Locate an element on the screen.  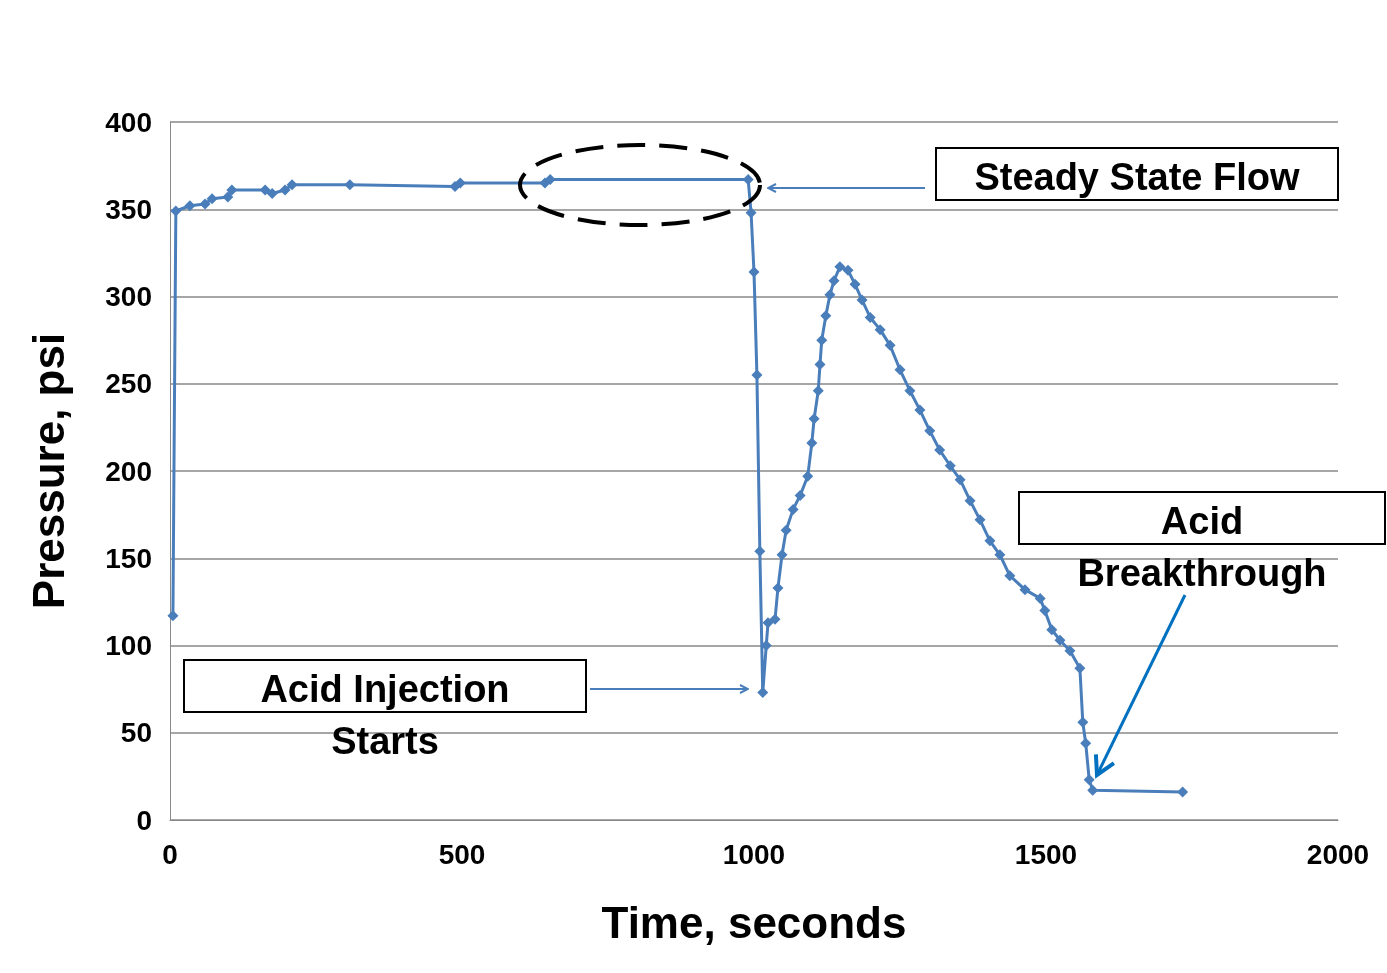
x-tick-label: 500 is located at coordinates (462, 854).